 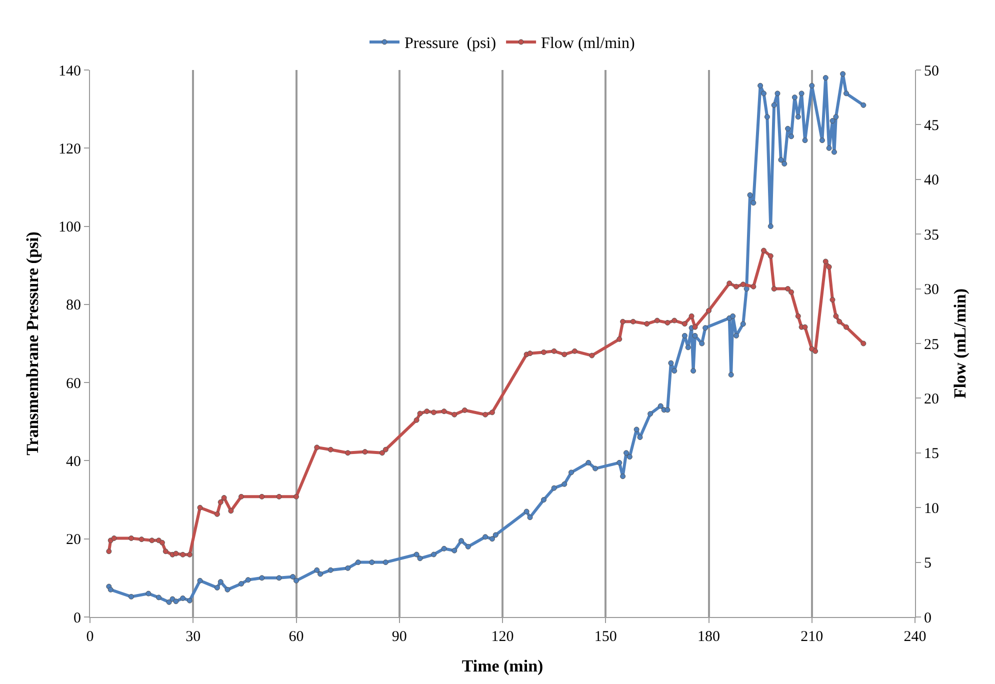 What do you see at coordinates (605, 637) in the screenshot?
I see `x-tick-label: 150` at bounding box center [605, 637].